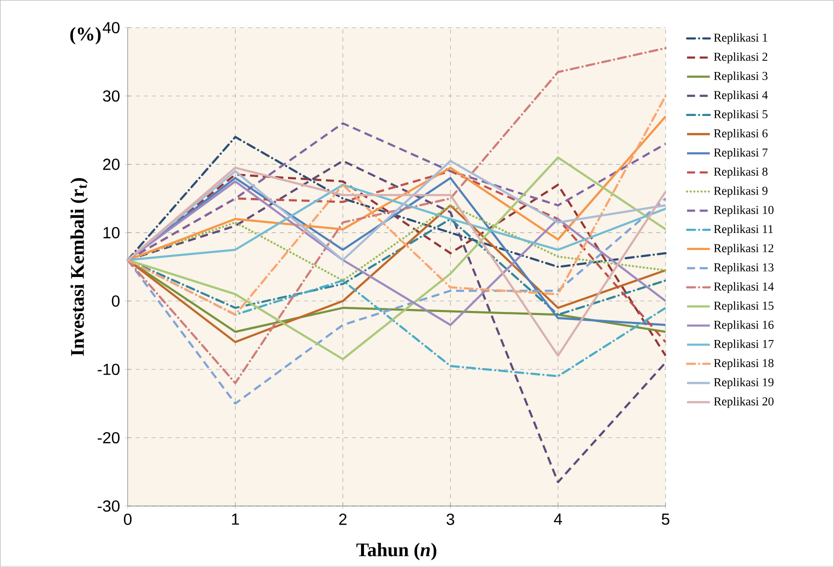 Image resolution: width=834 pixels, height=567 pixels. I want to click on line-series, so click(396, 223).